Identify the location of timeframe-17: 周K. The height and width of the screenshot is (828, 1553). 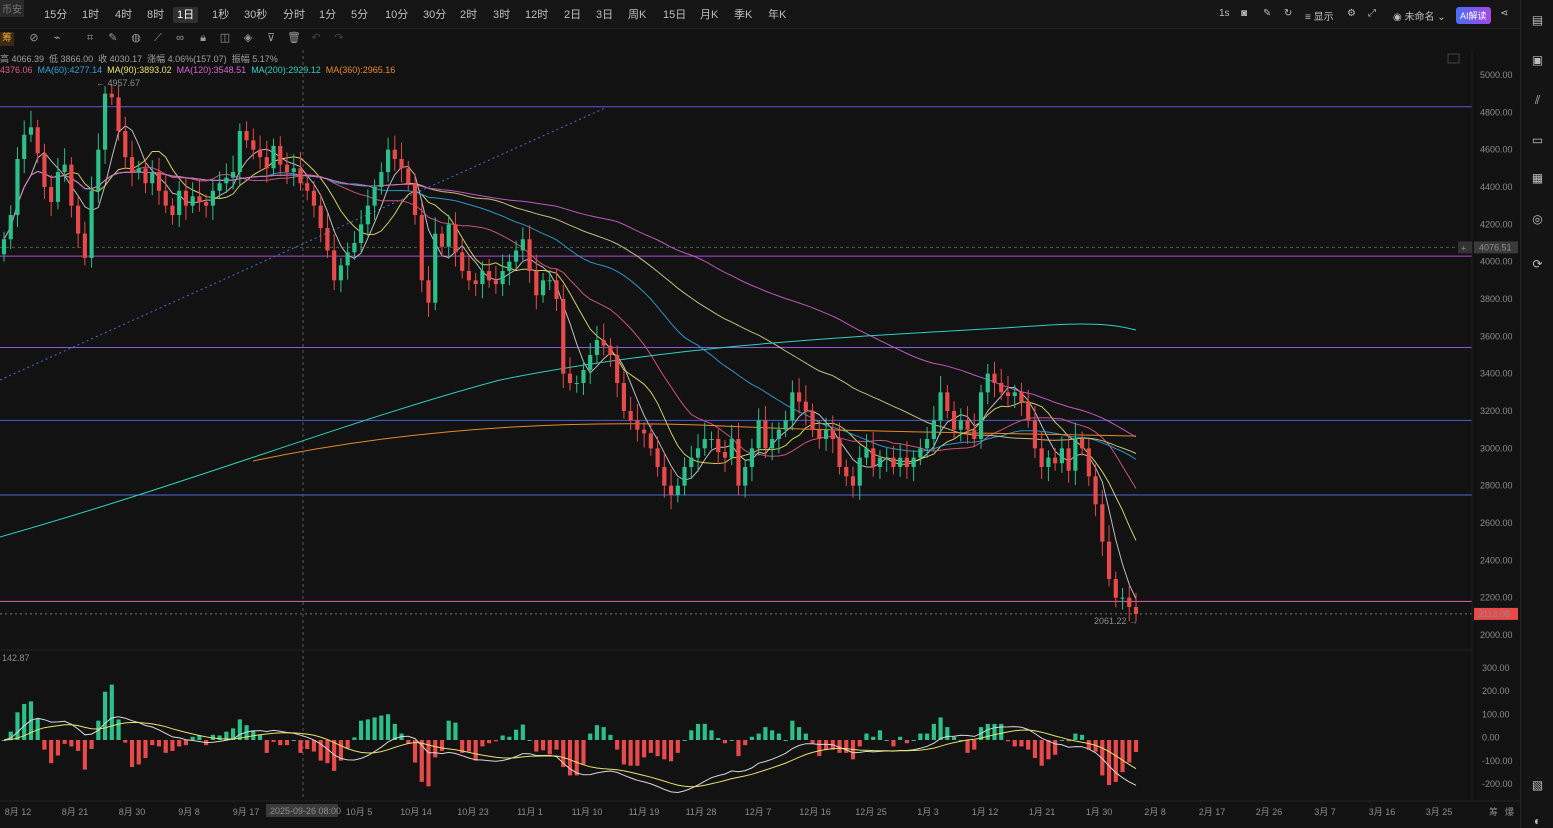
(637, 15).